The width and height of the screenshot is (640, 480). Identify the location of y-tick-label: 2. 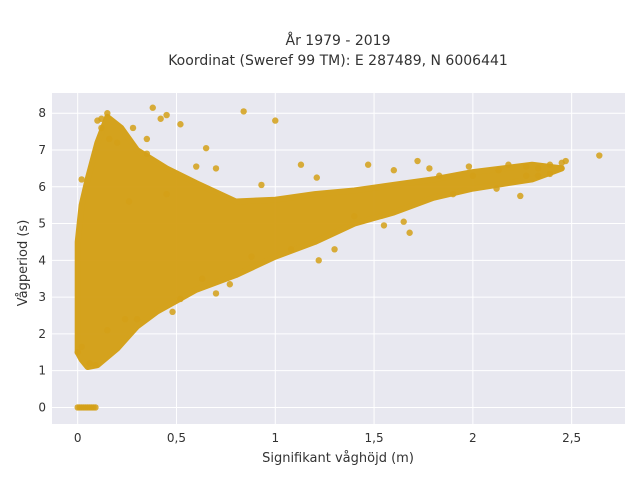
(42, 334).